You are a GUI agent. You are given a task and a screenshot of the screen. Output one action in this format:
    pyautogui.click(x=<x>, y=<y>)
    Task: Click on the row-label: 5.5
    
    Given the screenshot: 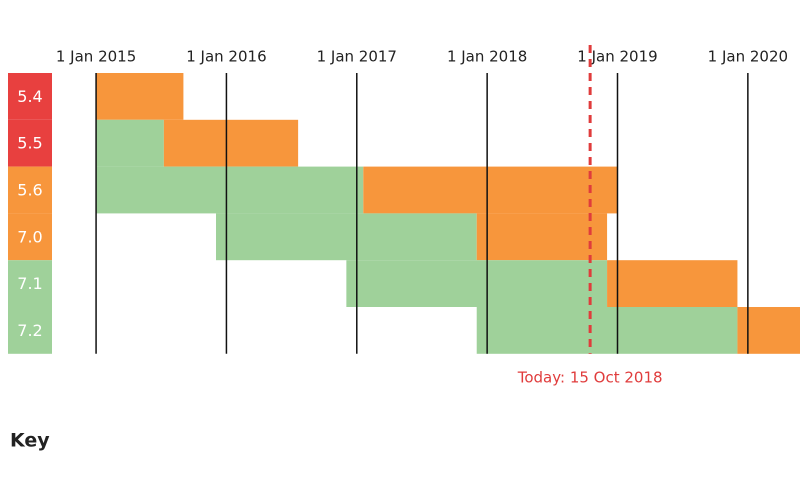 What is the action you would take?
    pyautogui.click(x=29, y=143)
    